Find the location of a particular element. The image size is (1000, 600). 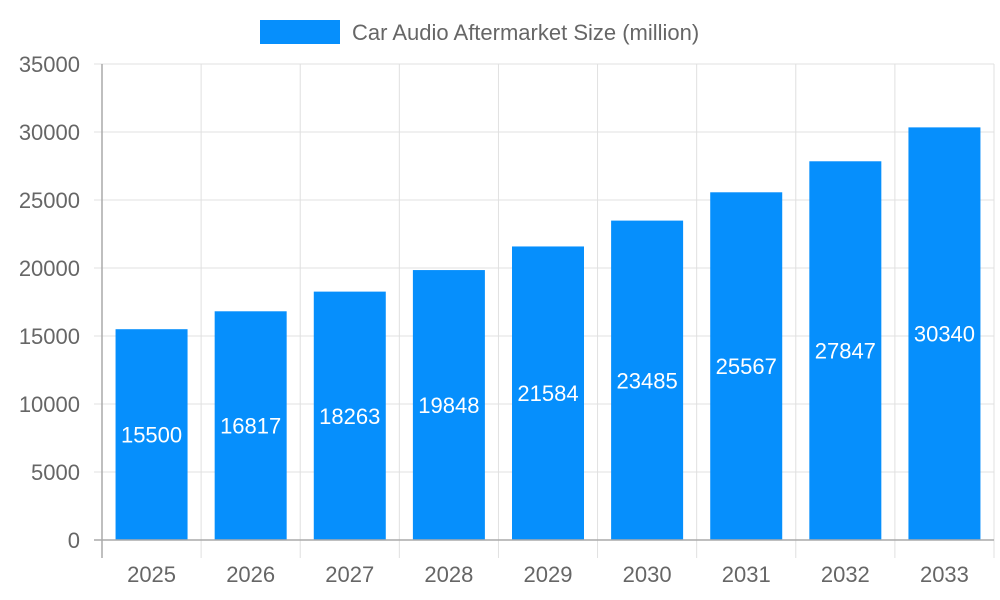

bar-data-label: 23485 is located at coordinates (647, 380).